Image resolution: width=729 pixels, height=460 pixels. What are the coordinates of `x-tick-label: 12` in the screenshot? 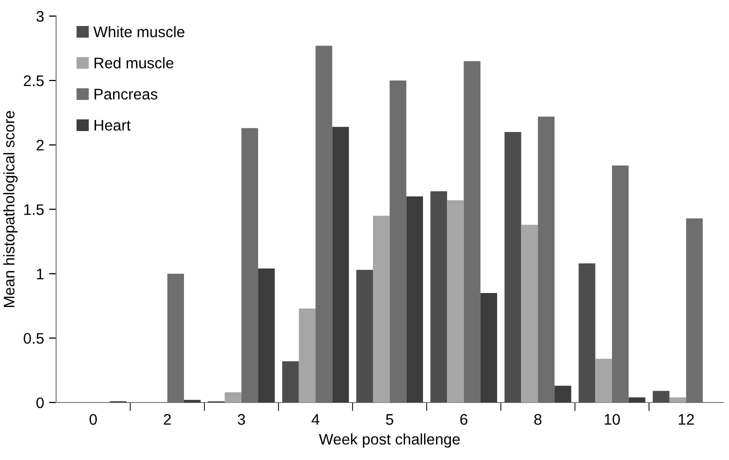 It's located at (686, 419).